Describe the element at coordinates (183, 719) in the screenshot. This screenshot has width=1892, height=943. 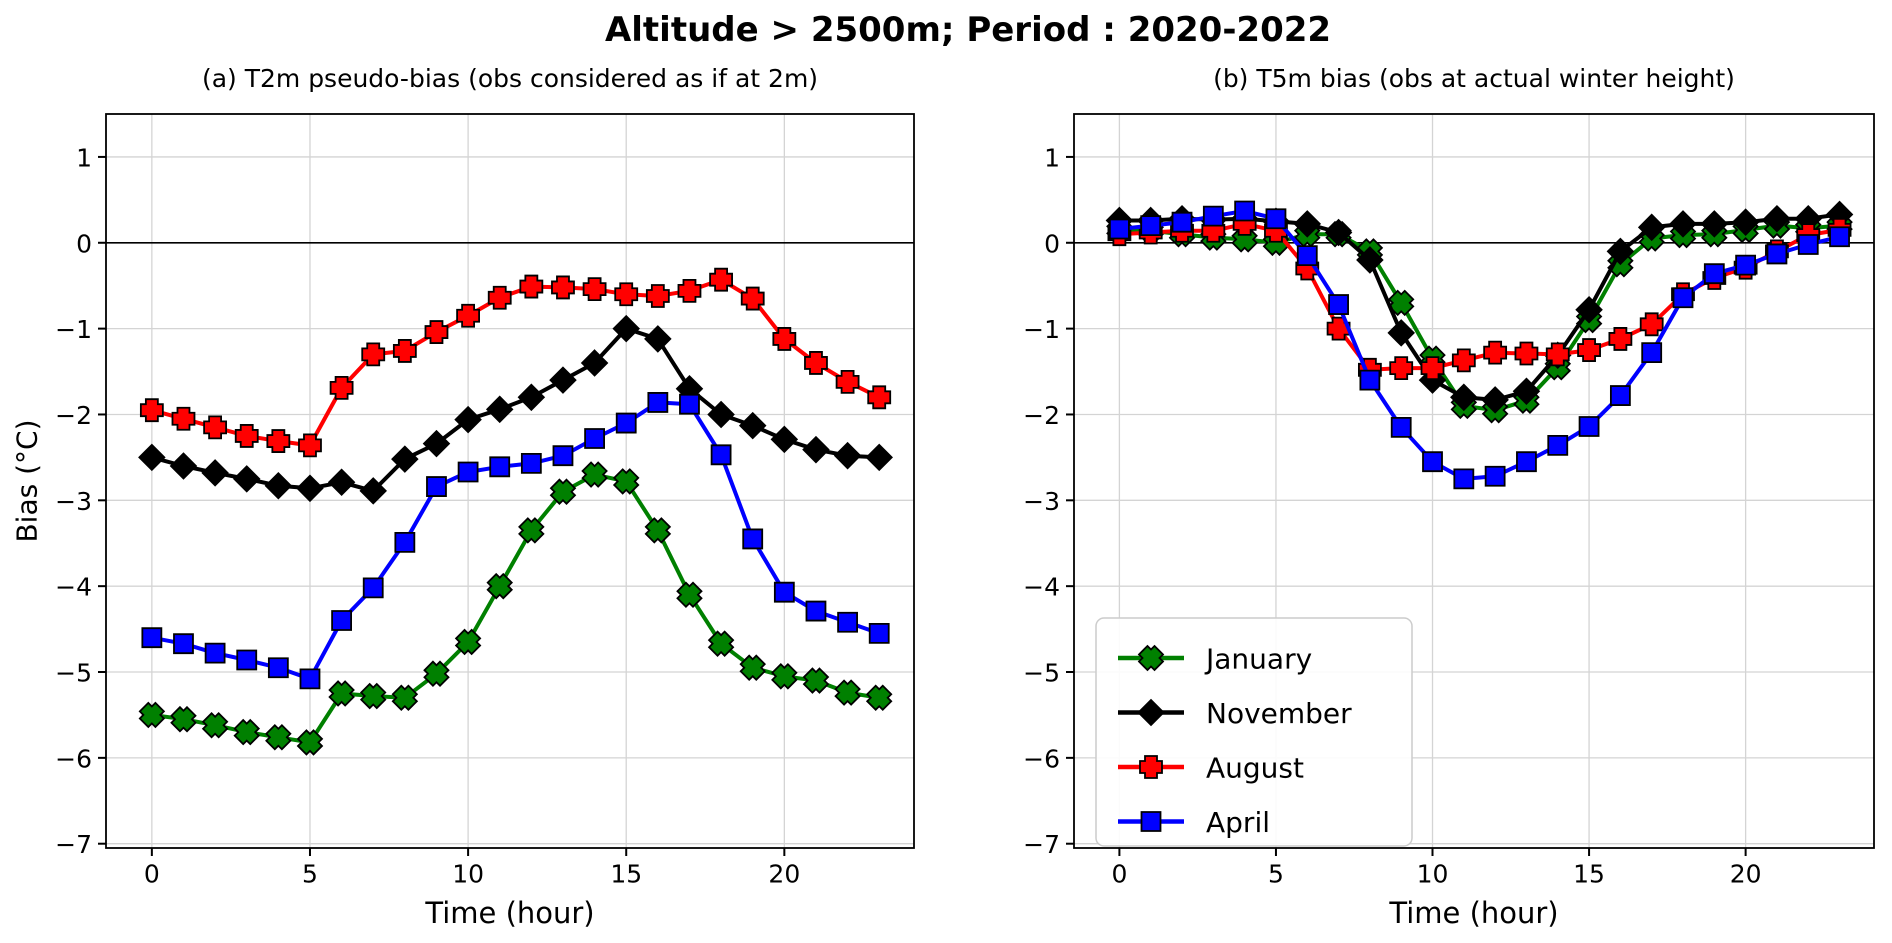
I see `panel-a-marker-january-h1` at that location.